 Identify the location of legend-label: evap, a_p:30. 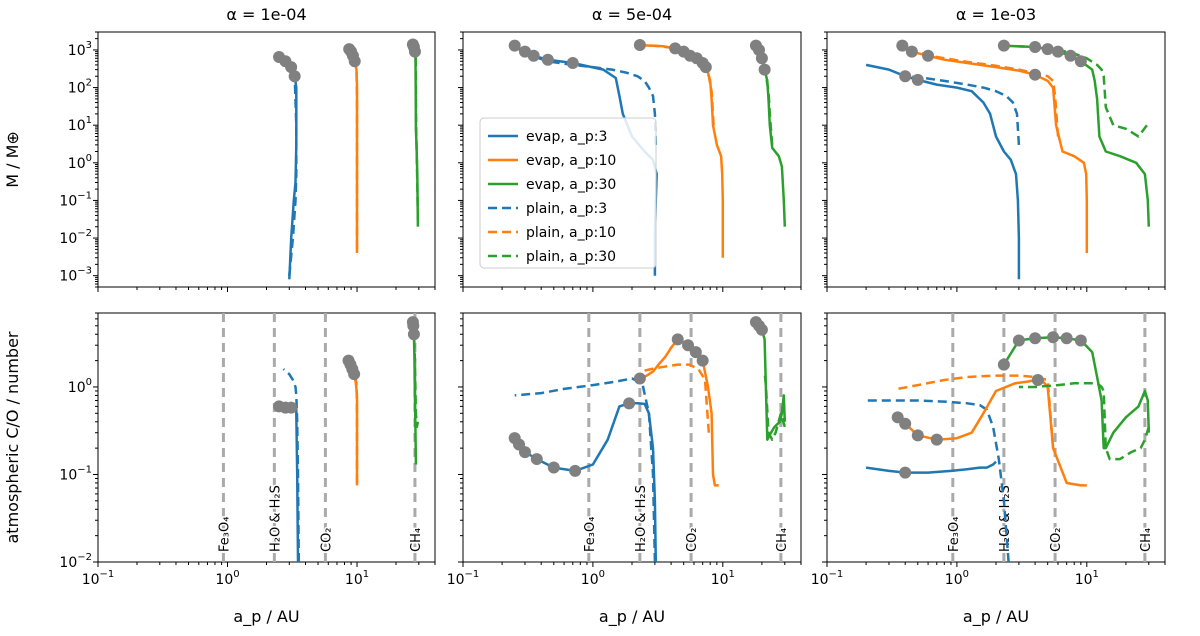
(571, 185).